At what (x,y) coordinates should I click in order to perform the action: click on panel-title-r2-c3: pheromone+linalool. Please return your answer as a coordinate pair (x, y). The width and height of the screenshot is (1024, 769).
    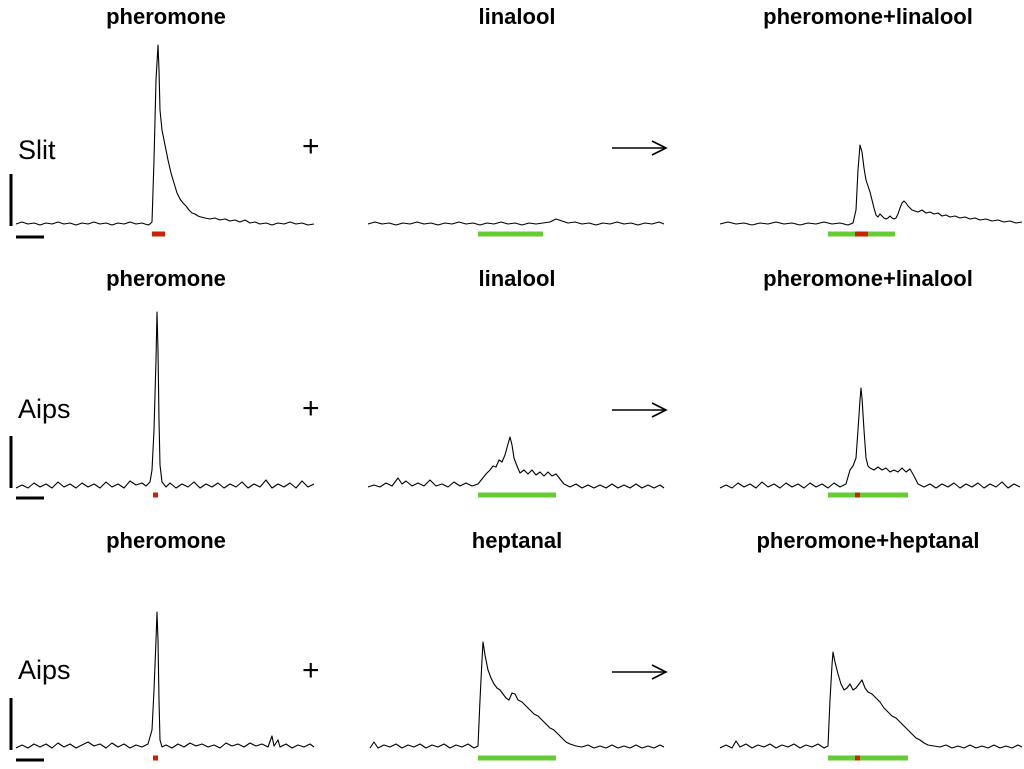
    Looking at the image, I should click on (868, 278).